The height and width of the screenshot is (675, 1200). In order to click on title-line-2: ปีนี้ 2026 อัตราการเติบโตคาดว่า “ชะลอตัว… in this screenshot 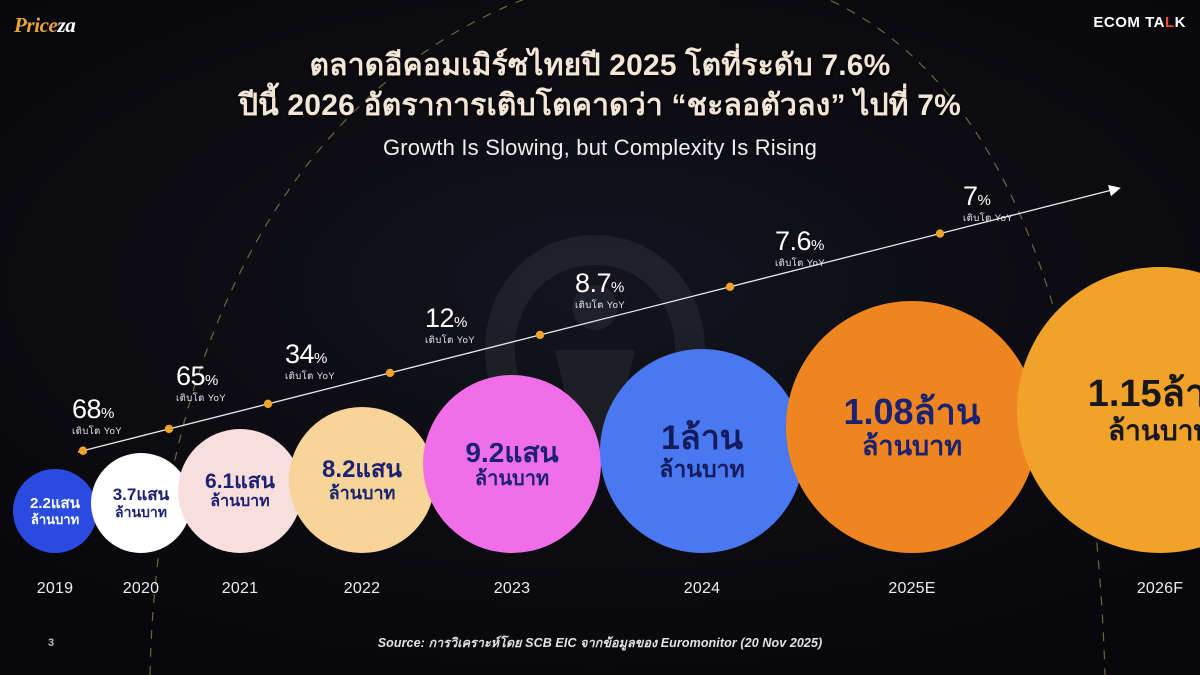, I will do `click(600, 105)`.